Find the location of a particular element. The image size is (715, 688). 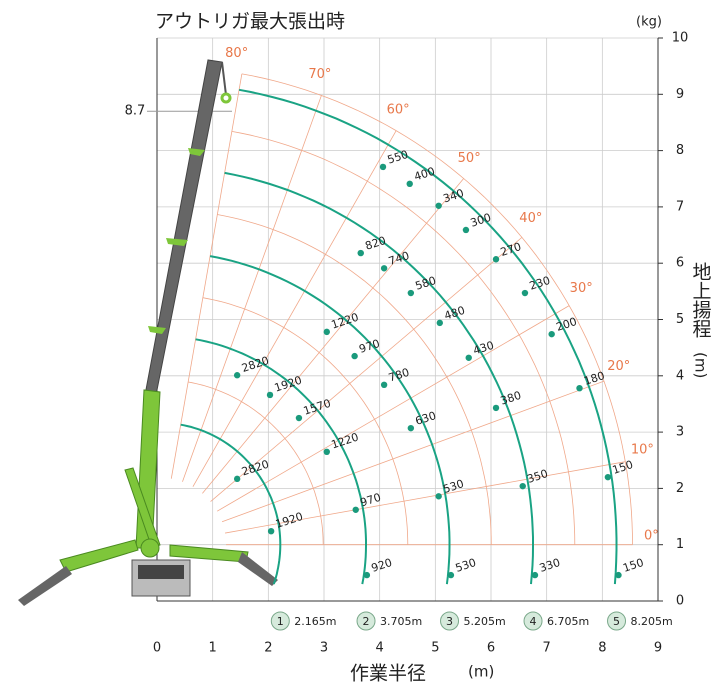

load-label: 200 is located at coordinates (567, 324).